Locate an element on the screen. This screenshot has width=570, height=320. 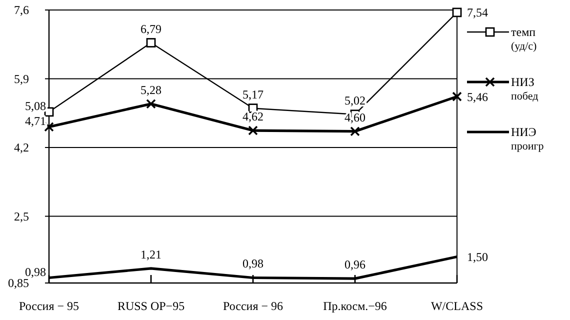
data-label: 5,08 is located at coordinates (35, 106).